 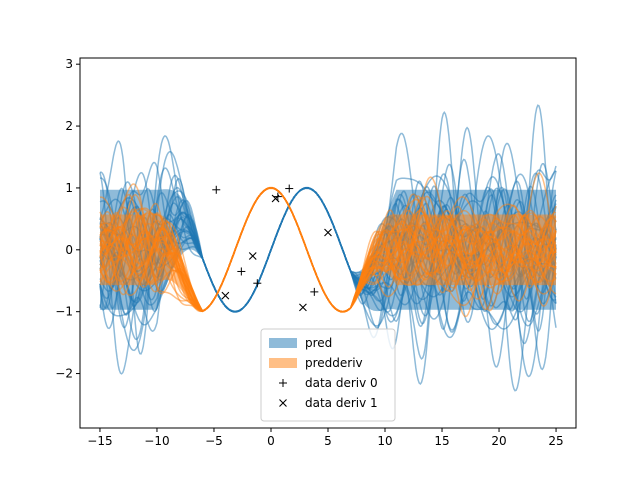 What do you see at coordinates (555, 441) in the screenshot?
I see `x-tick-label: 25` at bounding box center [555, 441].